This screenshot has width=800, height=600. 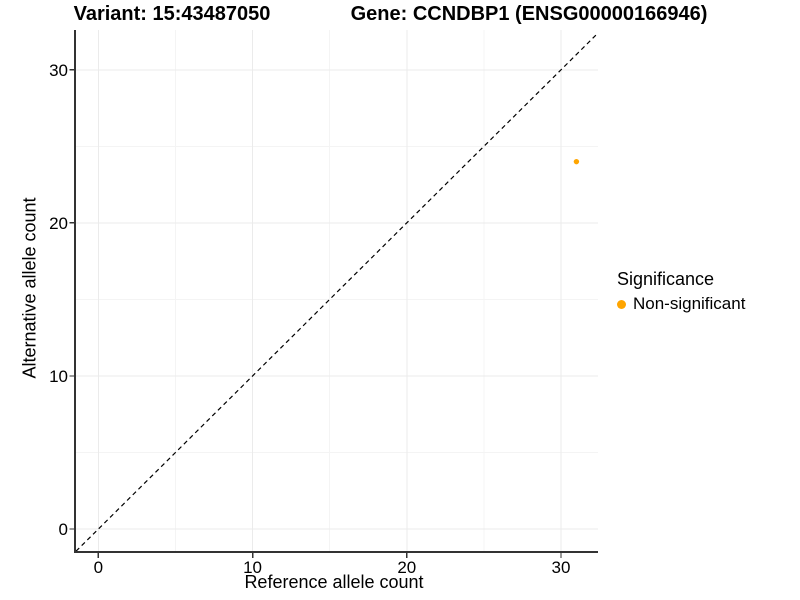 What do you see at coordinates (406, 567) in the screenshot?
I see `x-tick-label: 20` at bounding box center [406, 567].